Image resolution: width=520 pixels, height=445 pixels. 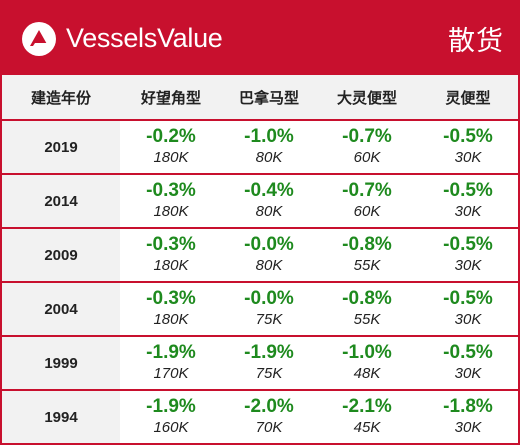 I want to click on value-cell: -0.0% 75K, so click(x=269, y=309).